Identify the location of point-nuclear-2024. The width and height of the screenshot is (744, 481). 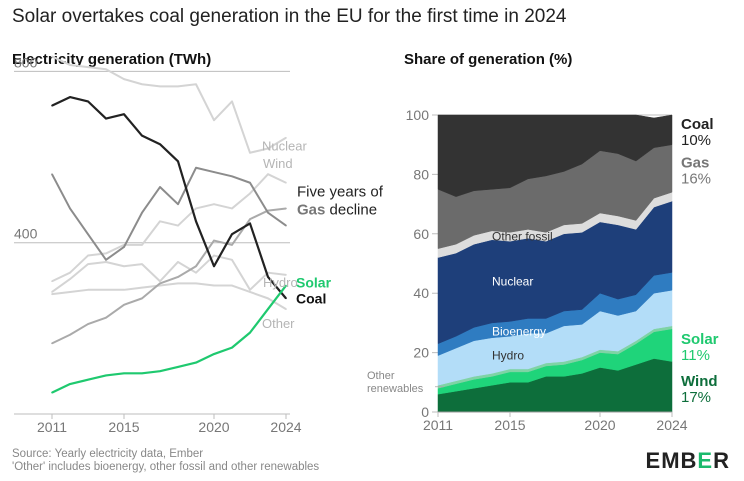
(286, 137).